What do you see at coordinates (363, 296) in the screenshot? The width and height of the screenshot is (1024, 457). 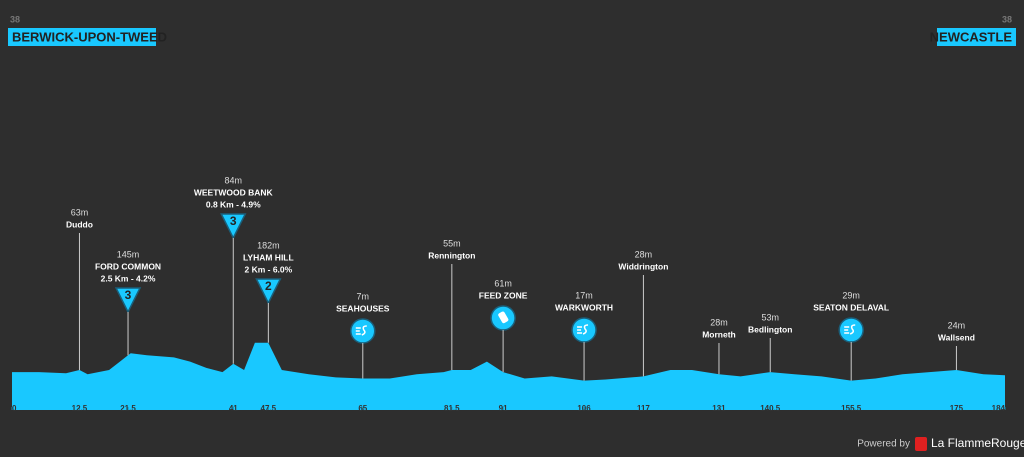 I see `waypoint-elevation: 7m` at bounding box center [363, 296].